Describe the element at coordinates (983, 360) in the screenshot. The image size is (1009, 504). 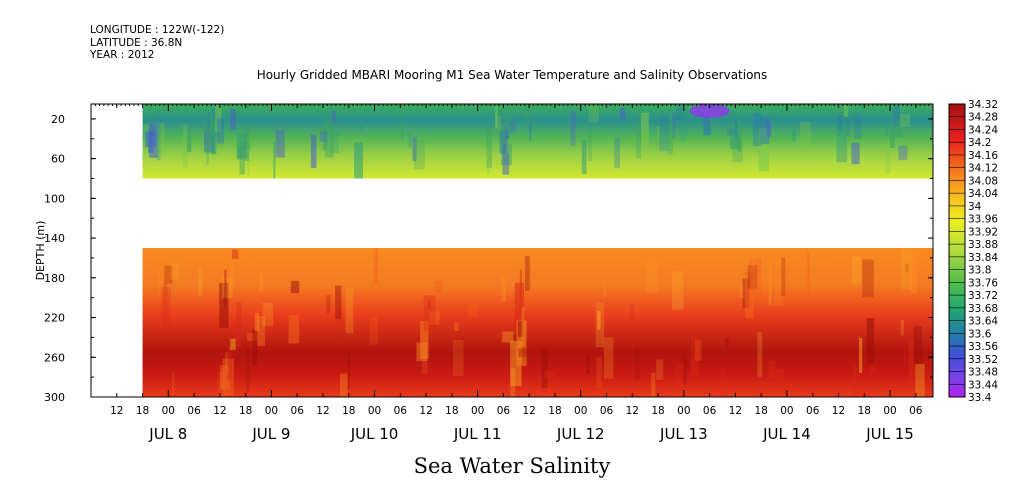
I see `colorbar-label: 33.52` at that location.